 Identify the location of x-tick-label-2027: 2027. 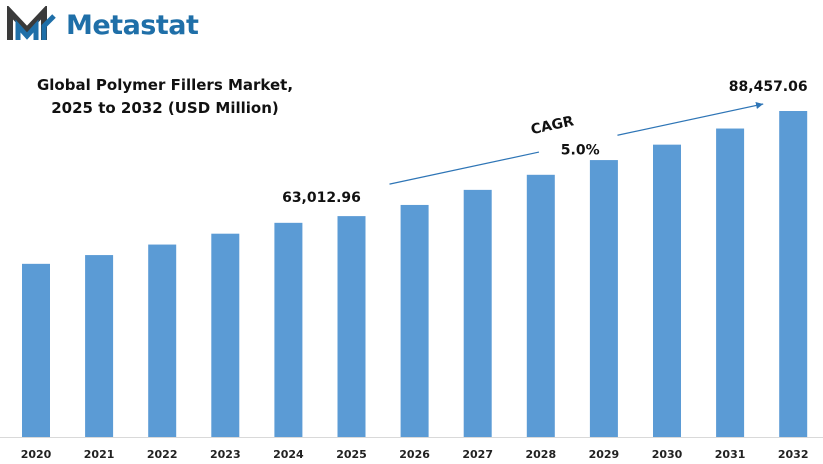
(477, 454).